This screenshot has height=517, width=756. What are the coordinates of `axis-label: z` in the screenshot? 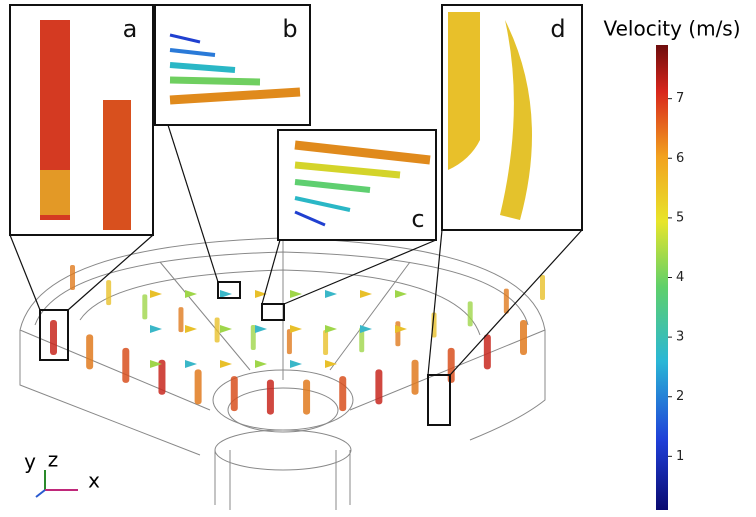 It's located at (53, 460).